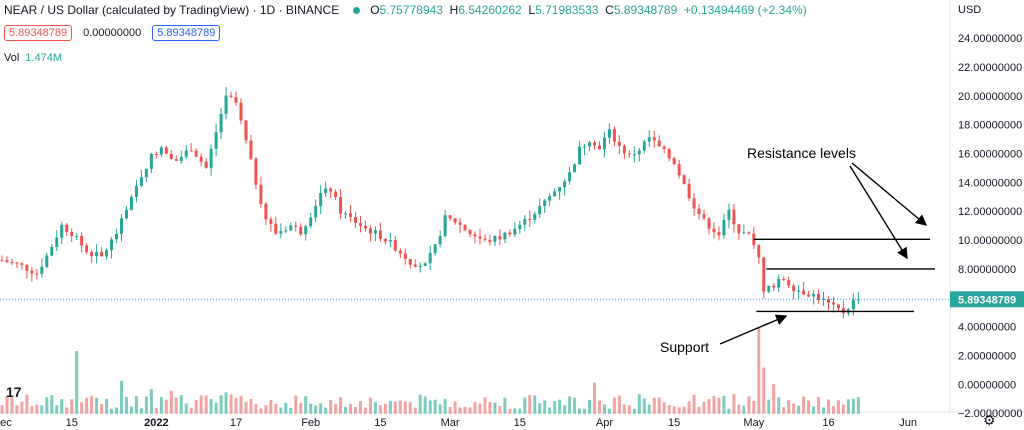 This screenshot has height=430, width=1024. Describe the element at coordinates (12, 58) in the screenshot. I see `volume-label: Vol` at that location.